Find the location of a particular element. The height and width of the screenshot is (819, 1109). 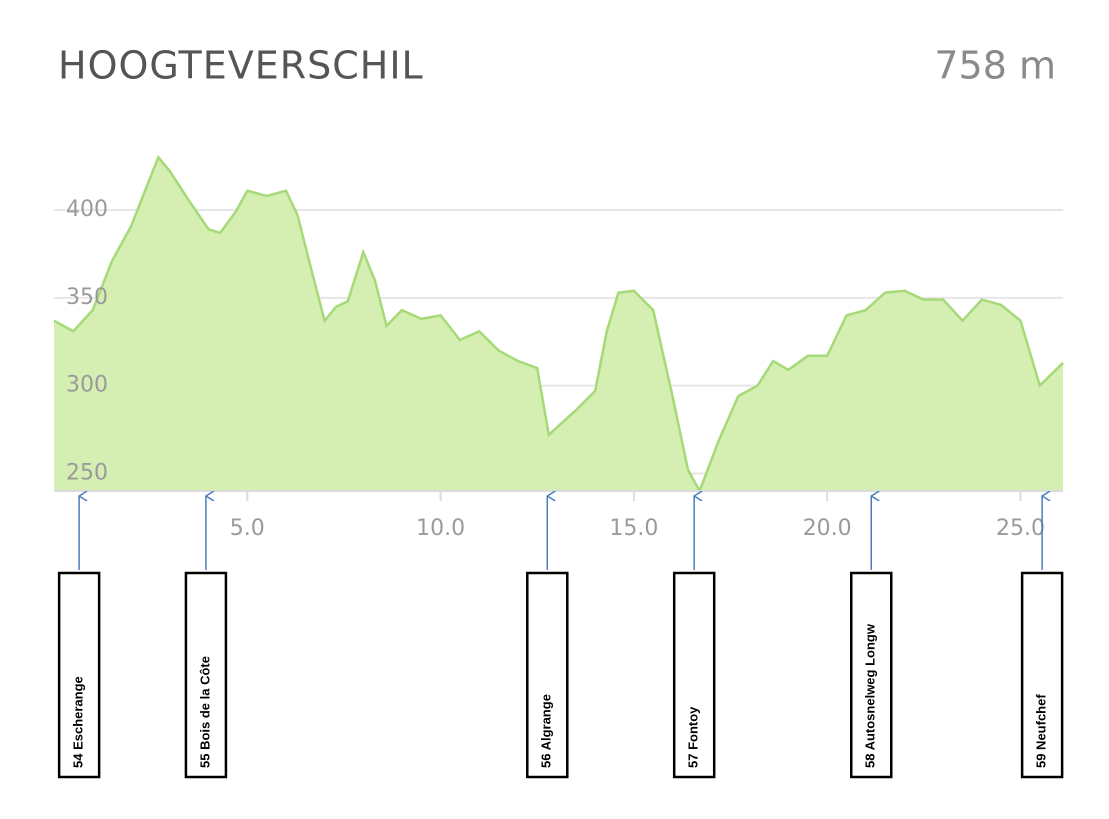

x-tick-label: 5.0 is located at coordinates (247, 528).